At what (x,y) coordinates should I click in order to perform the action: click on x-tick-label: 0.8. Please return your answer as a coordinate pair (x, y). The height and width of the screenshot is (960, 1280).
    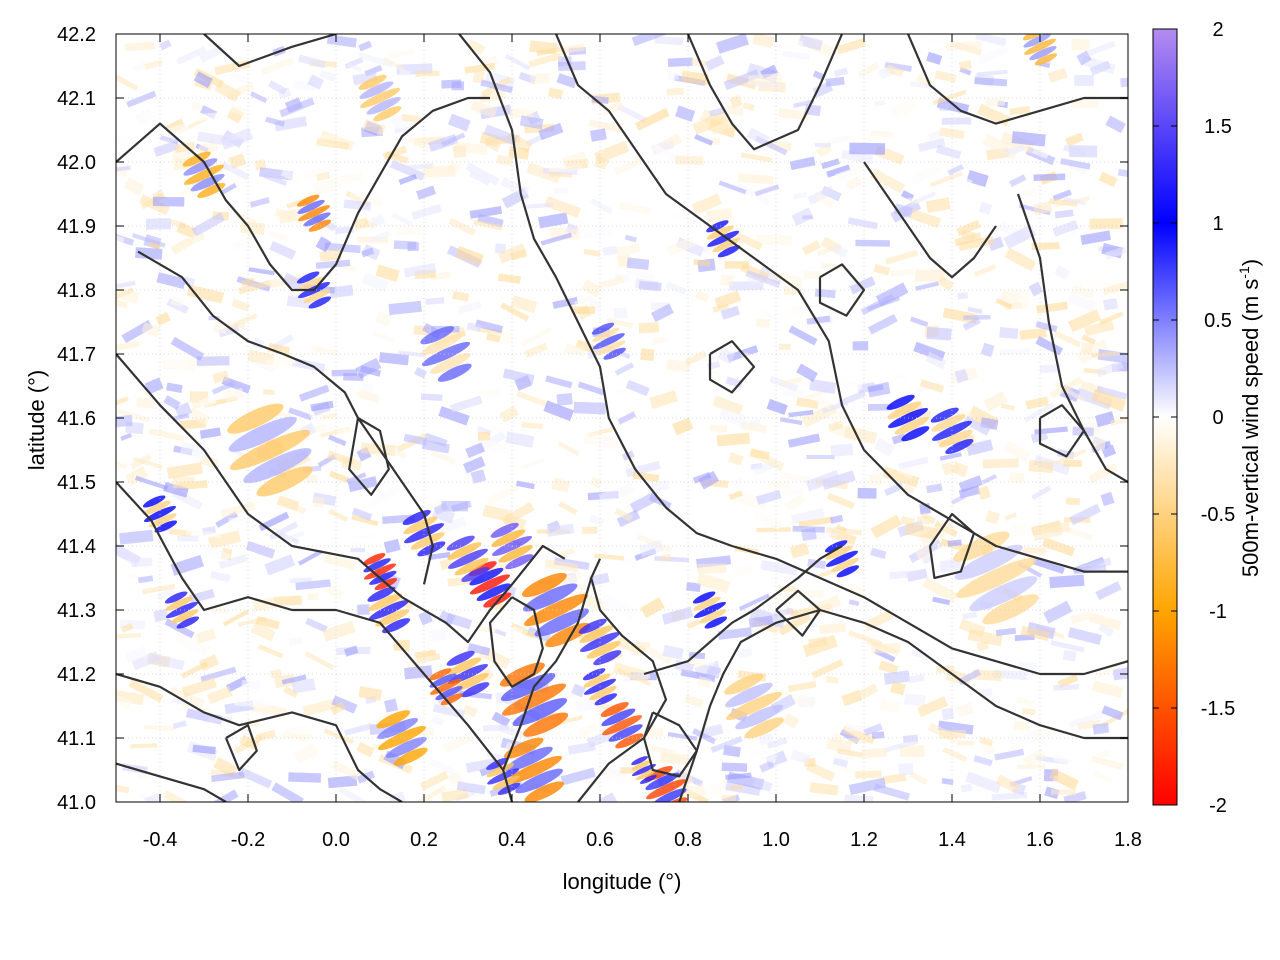
    Looking at the image, I should click on (688, 840).